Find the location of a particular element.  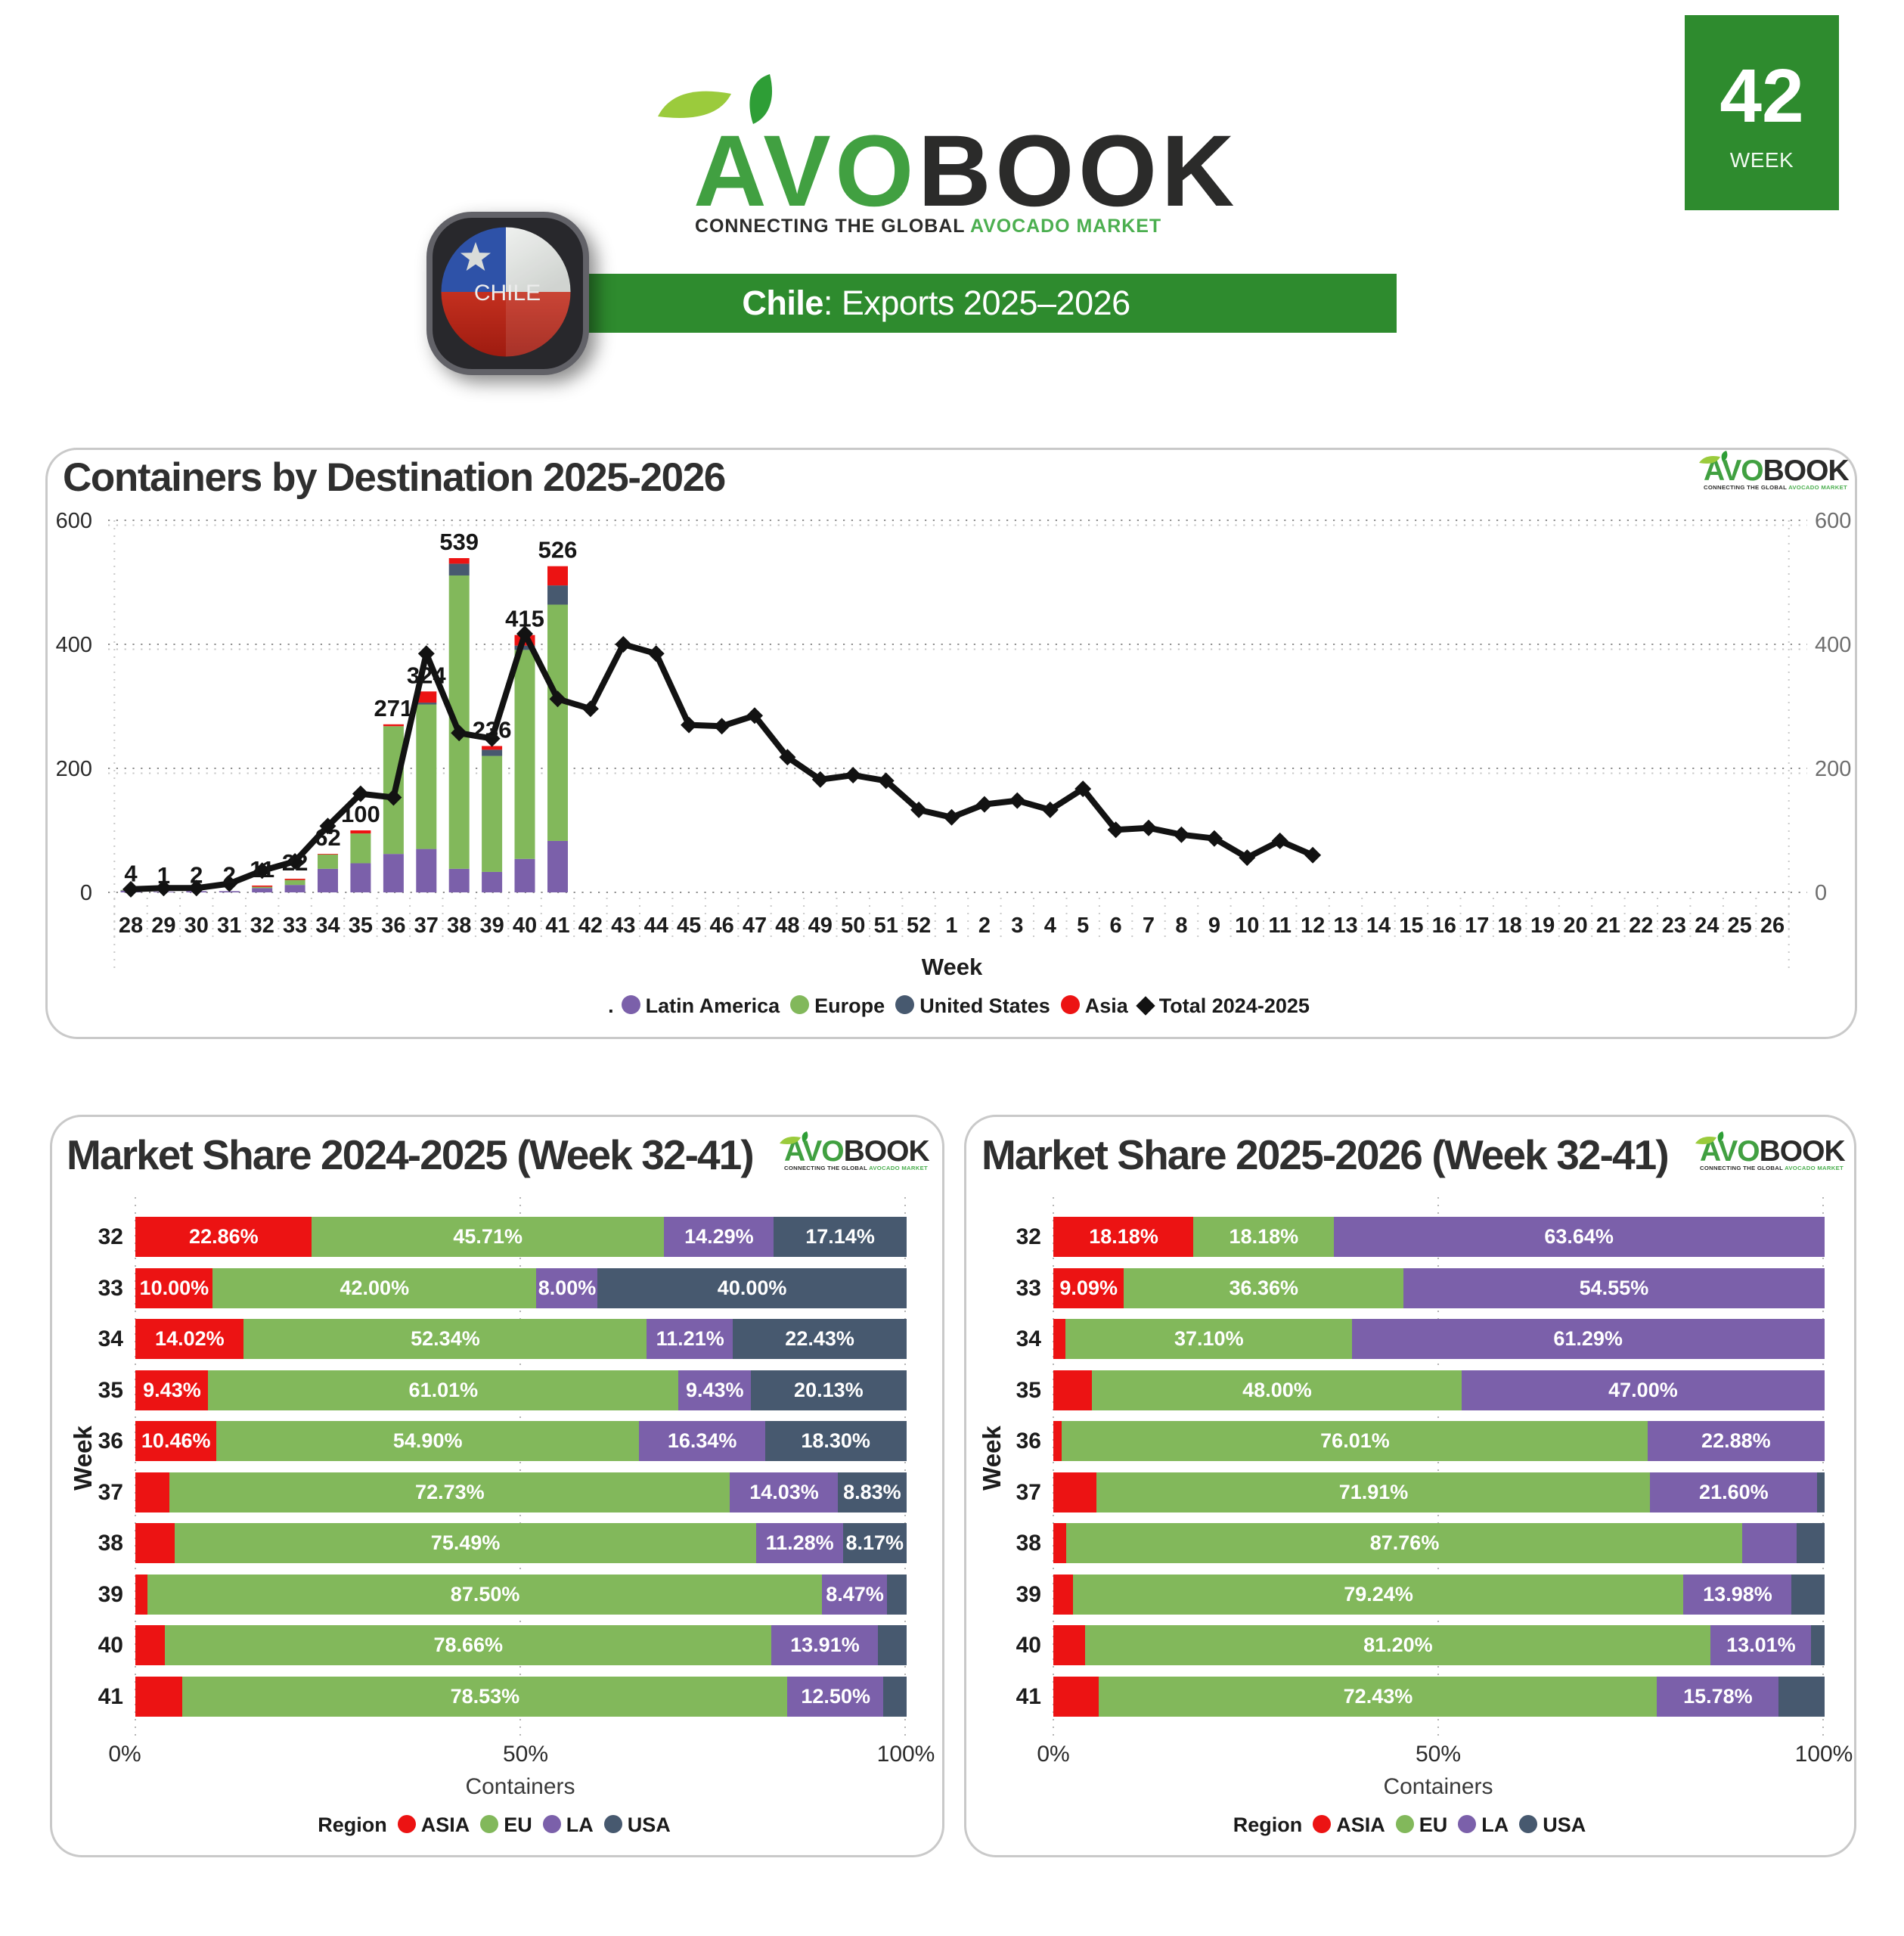

svg-text: 46 is located at coordinates (721, 926).